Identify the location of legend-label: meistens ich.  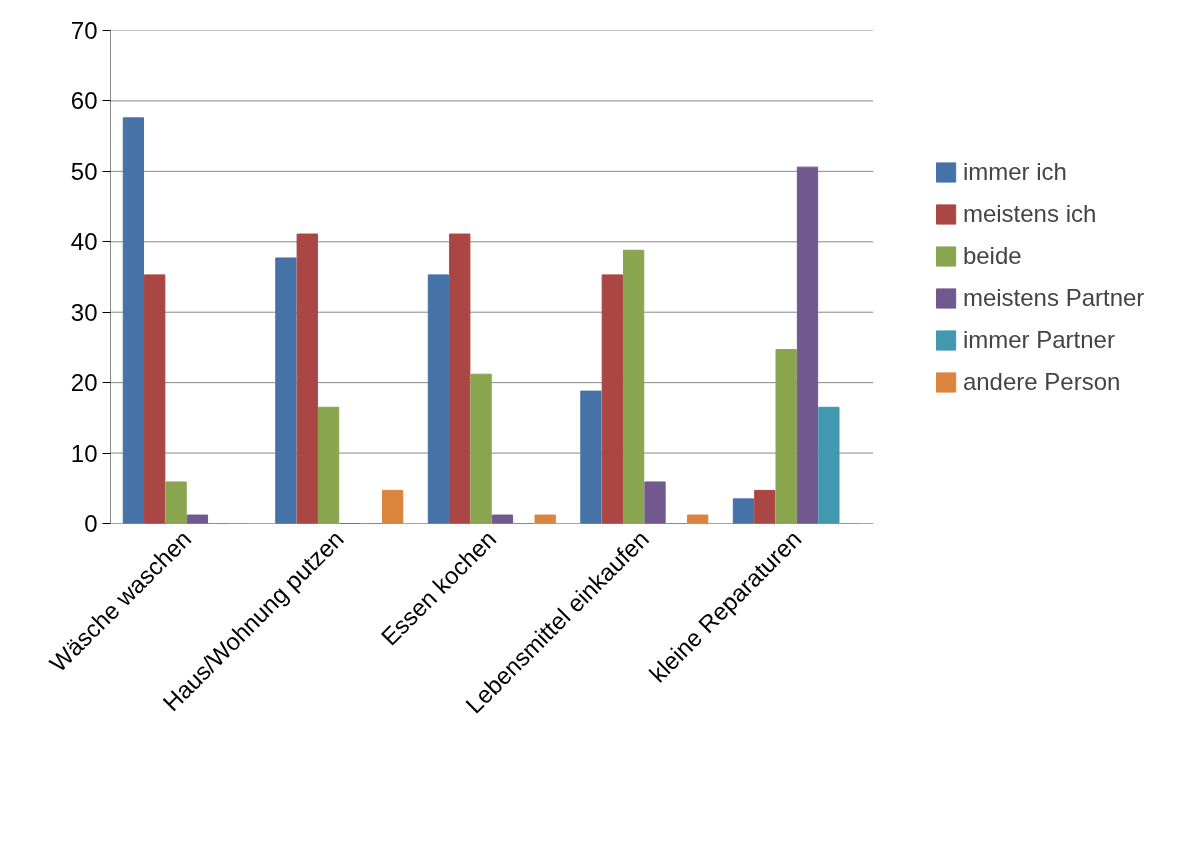
(1029, 213).